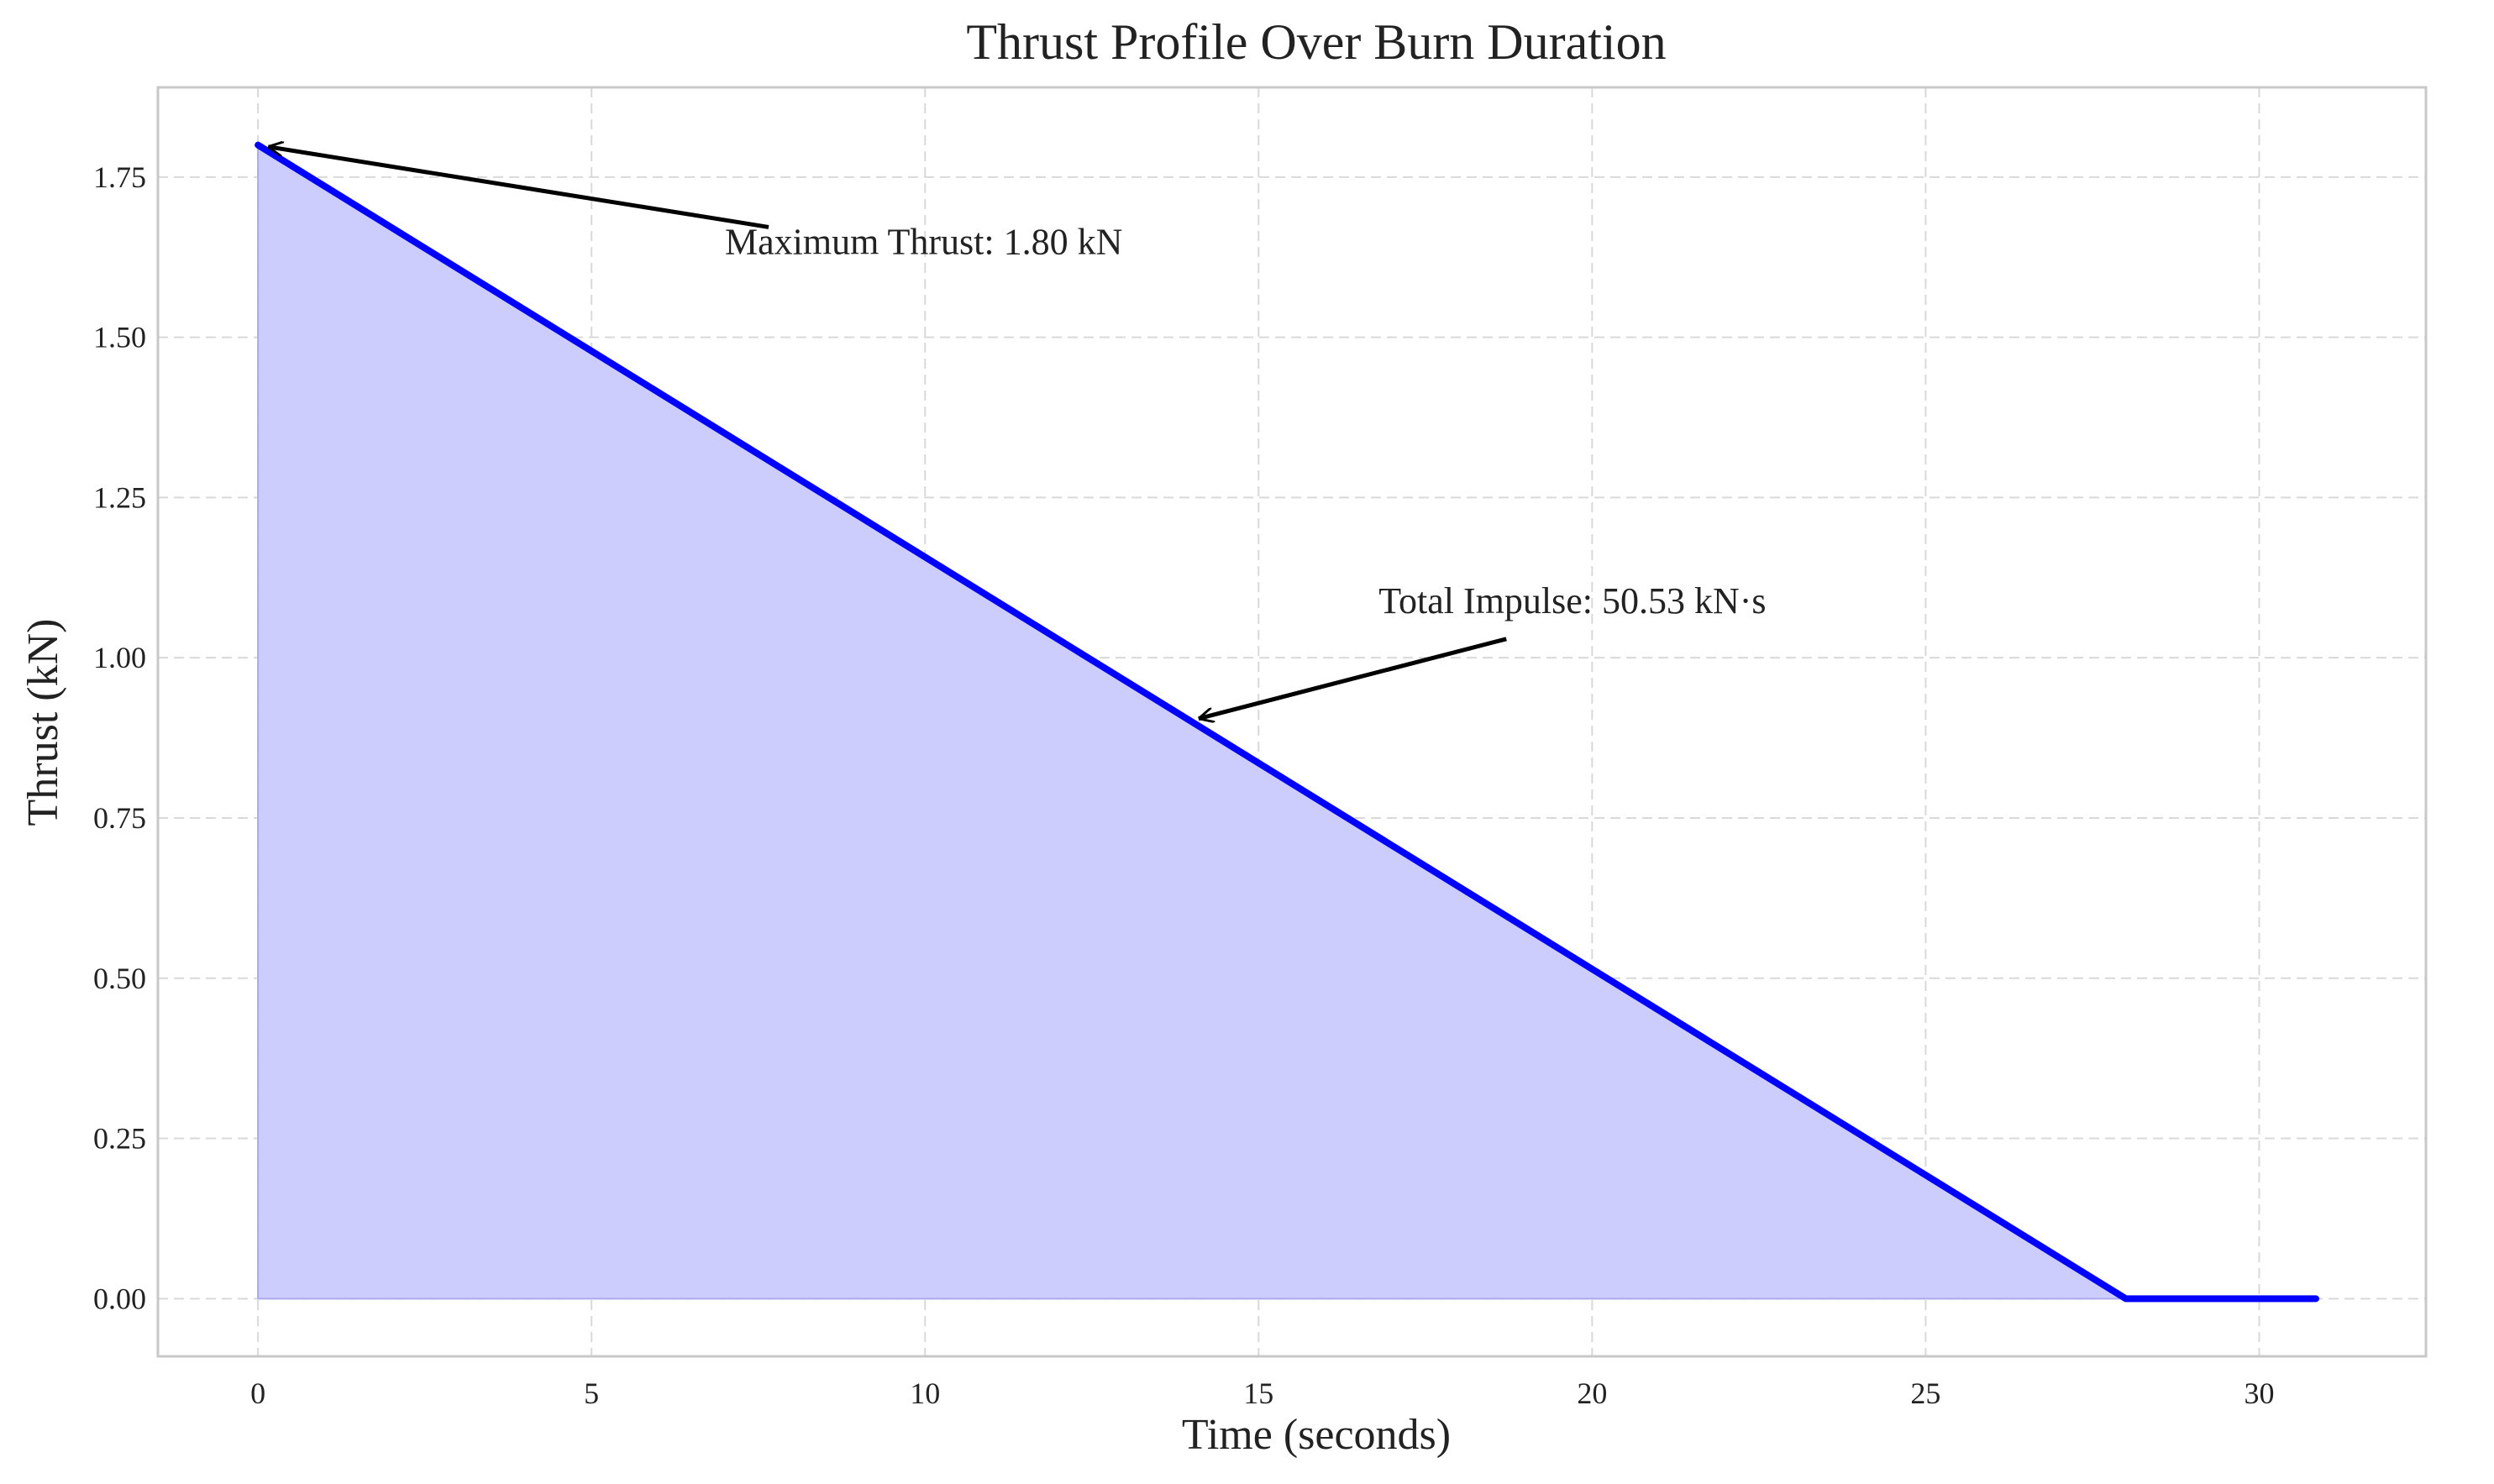 This screenshot has height=1484, width=2494. Describe the element at coordinates (119, 337) in the screenshot. I see `y-tick-label: 1.50` at that location.